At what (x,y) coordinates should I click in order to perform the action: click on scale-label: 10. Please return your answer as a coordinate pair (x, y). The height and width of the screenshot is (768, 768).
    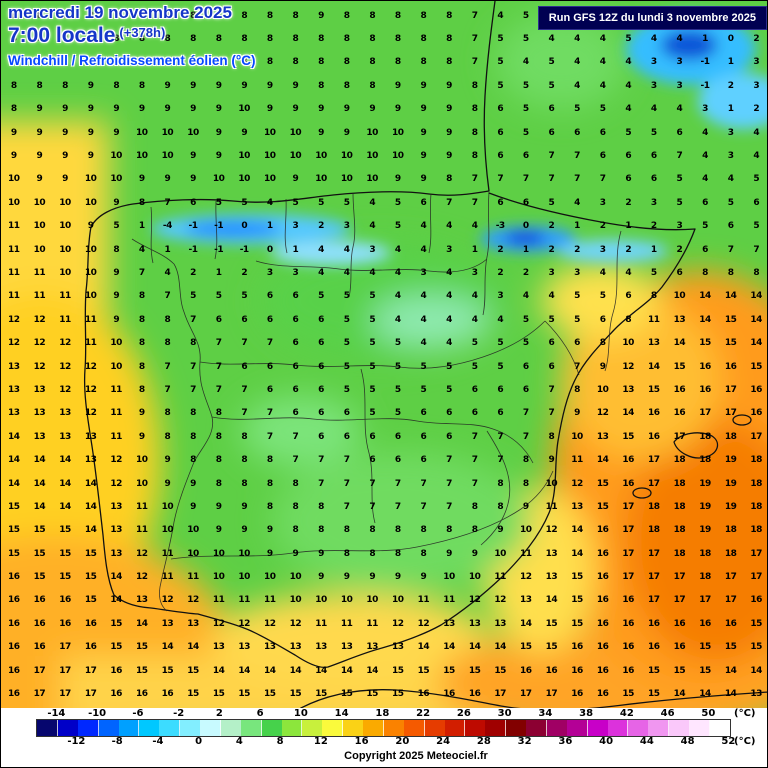
    Looking at the image, I should click on (300, 713).